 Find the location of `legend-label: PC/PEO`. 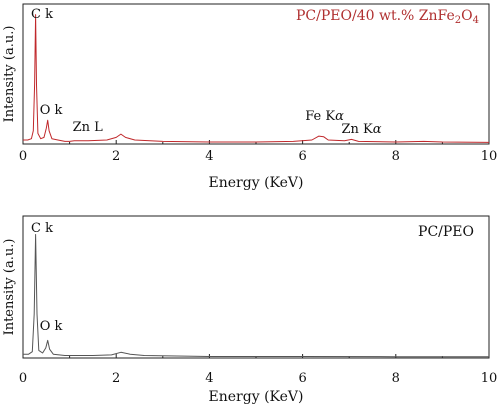

legend-label: PC/PEO is located at coordinates (446, 232).